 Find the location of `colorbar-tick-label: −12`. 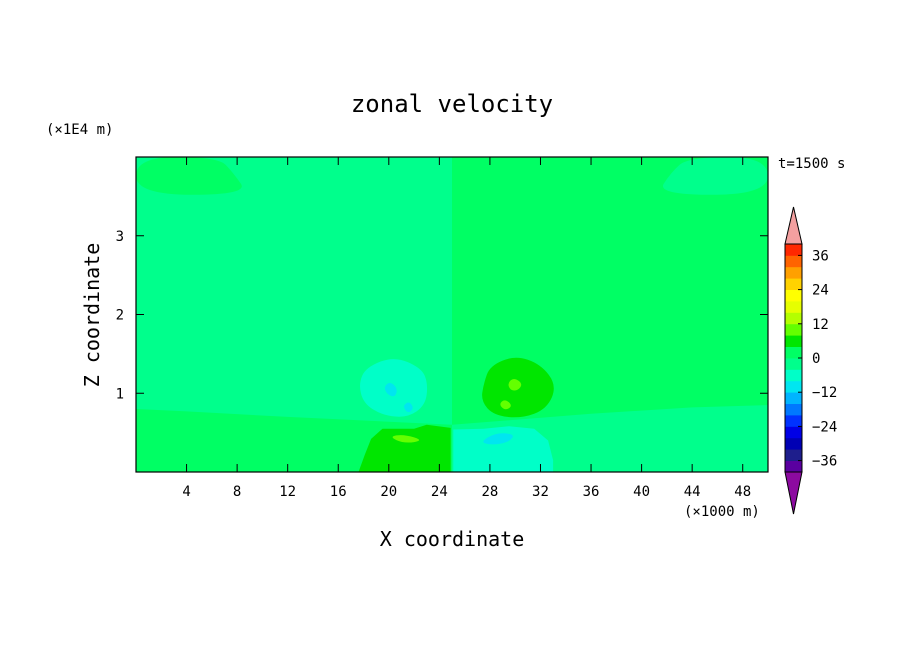

colorbar-tick-label: −12 is located at coordinates (824, 393).